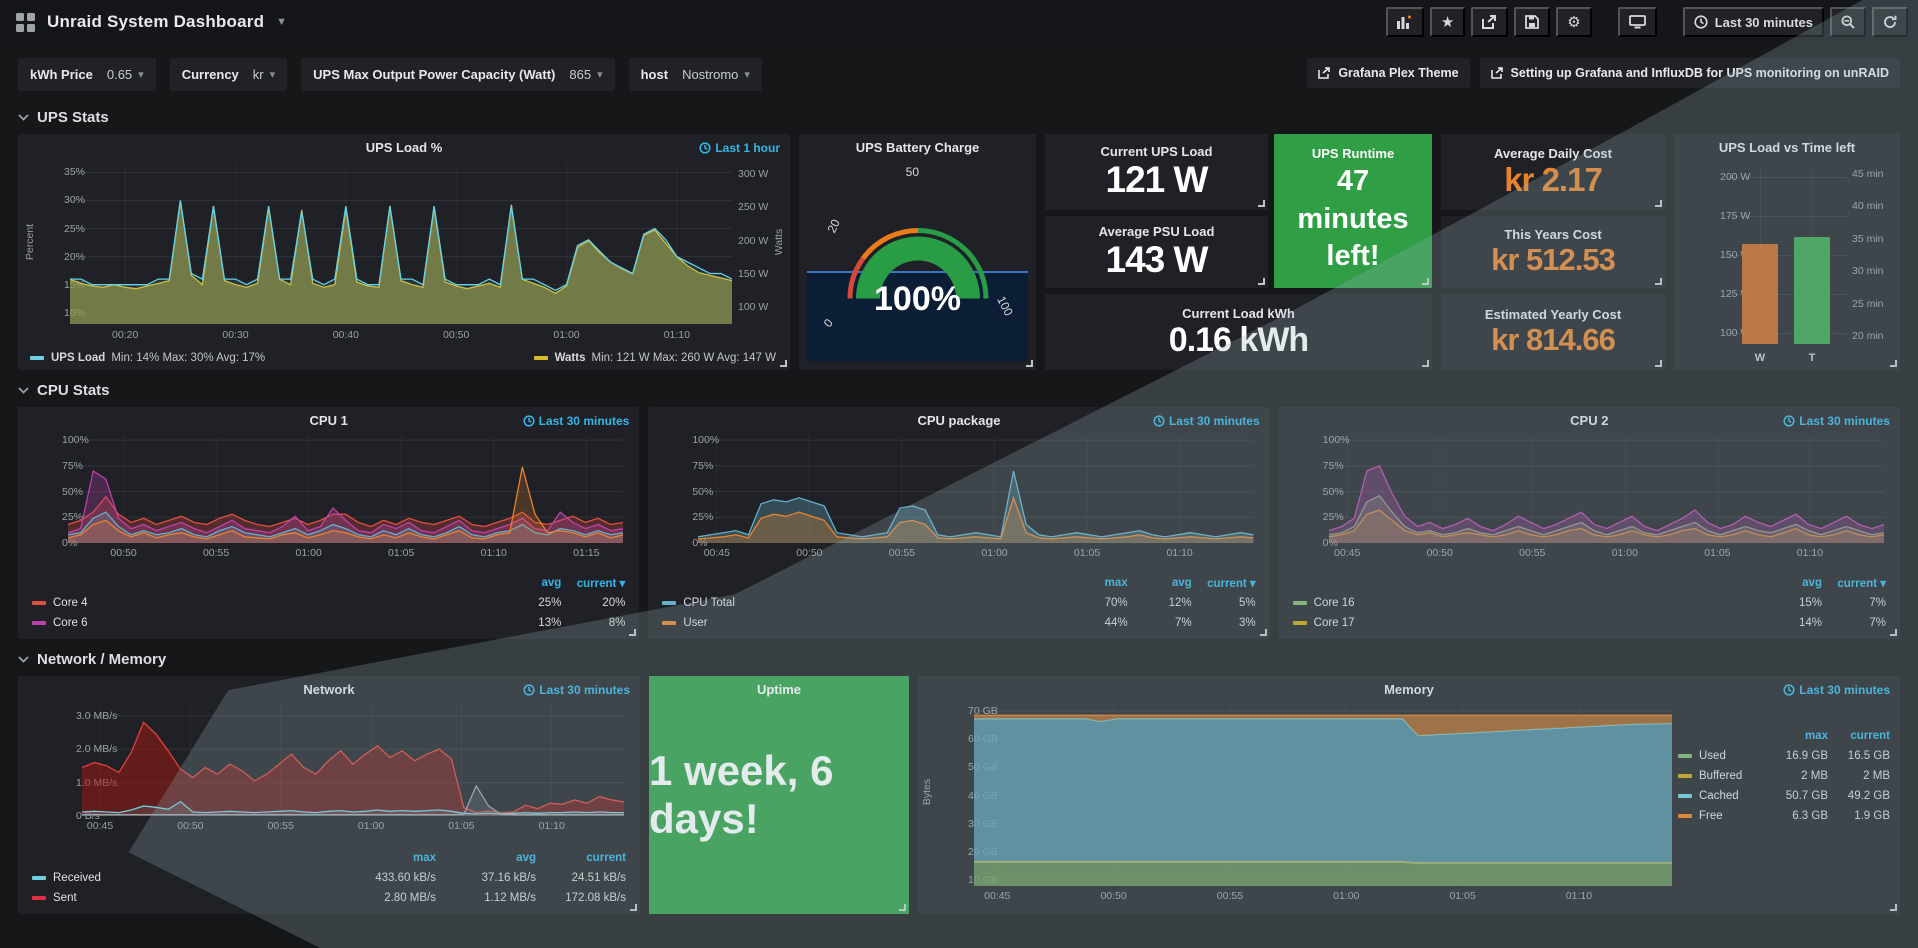 The width and height of the screenshot is (1918, 948). I want to click on share-button, so click(1490, 22).